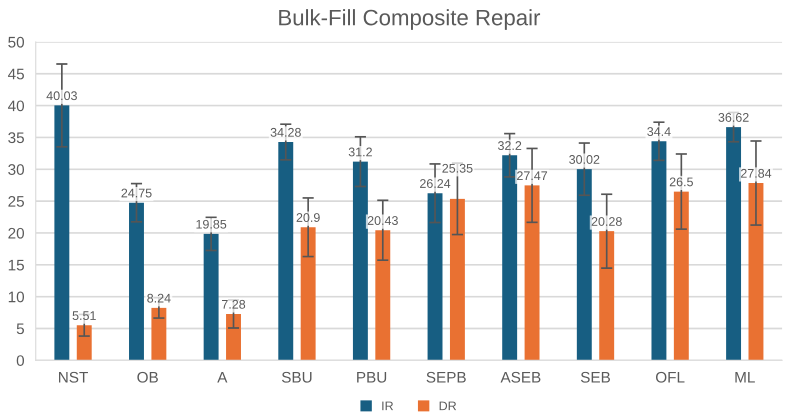  I want to click on data-label: 19.85, so click(211, 224).